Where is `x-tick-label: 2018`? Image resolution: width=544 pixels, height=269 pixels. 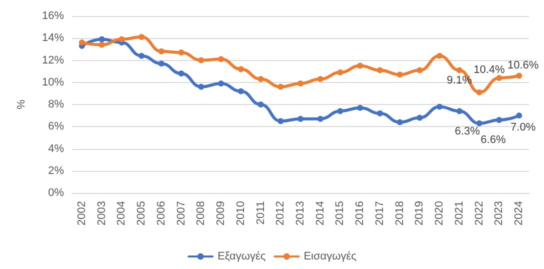
x-tick-label: 2018 is located at coordinates (400, 213).